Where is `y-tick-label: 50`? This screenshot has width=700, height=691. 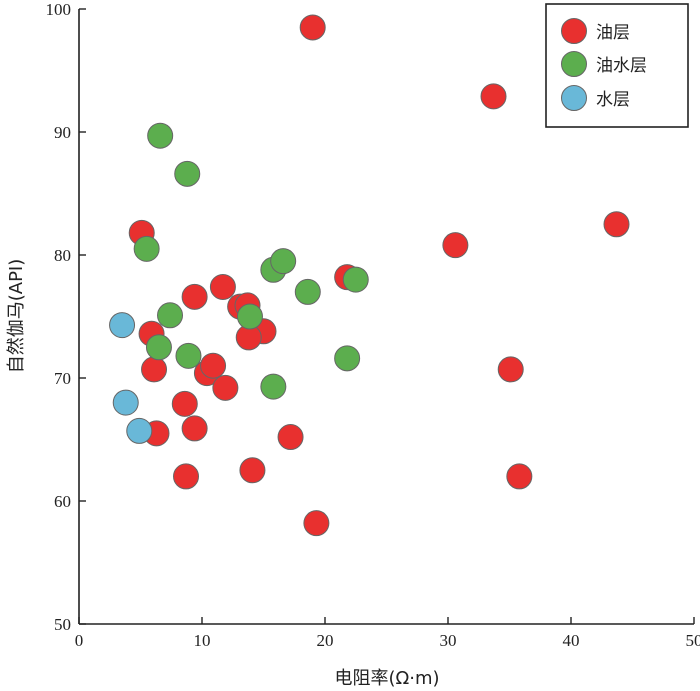
y-tick-label: 50 is located at coordinates (62, 624).